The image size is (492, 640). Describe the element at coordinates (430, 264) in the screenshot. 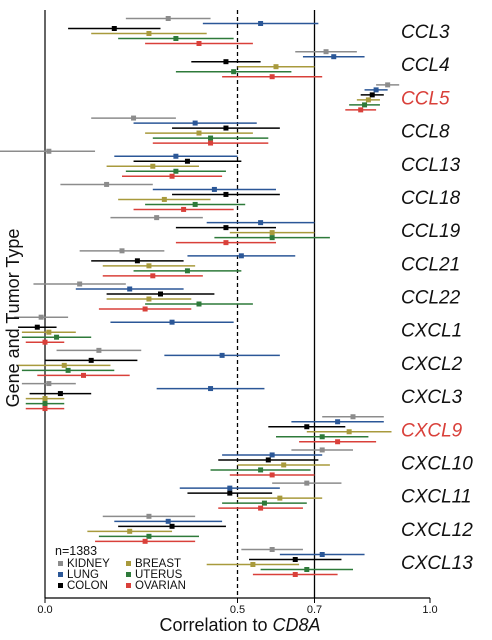

I see `gene-label: CCL21` at that location.